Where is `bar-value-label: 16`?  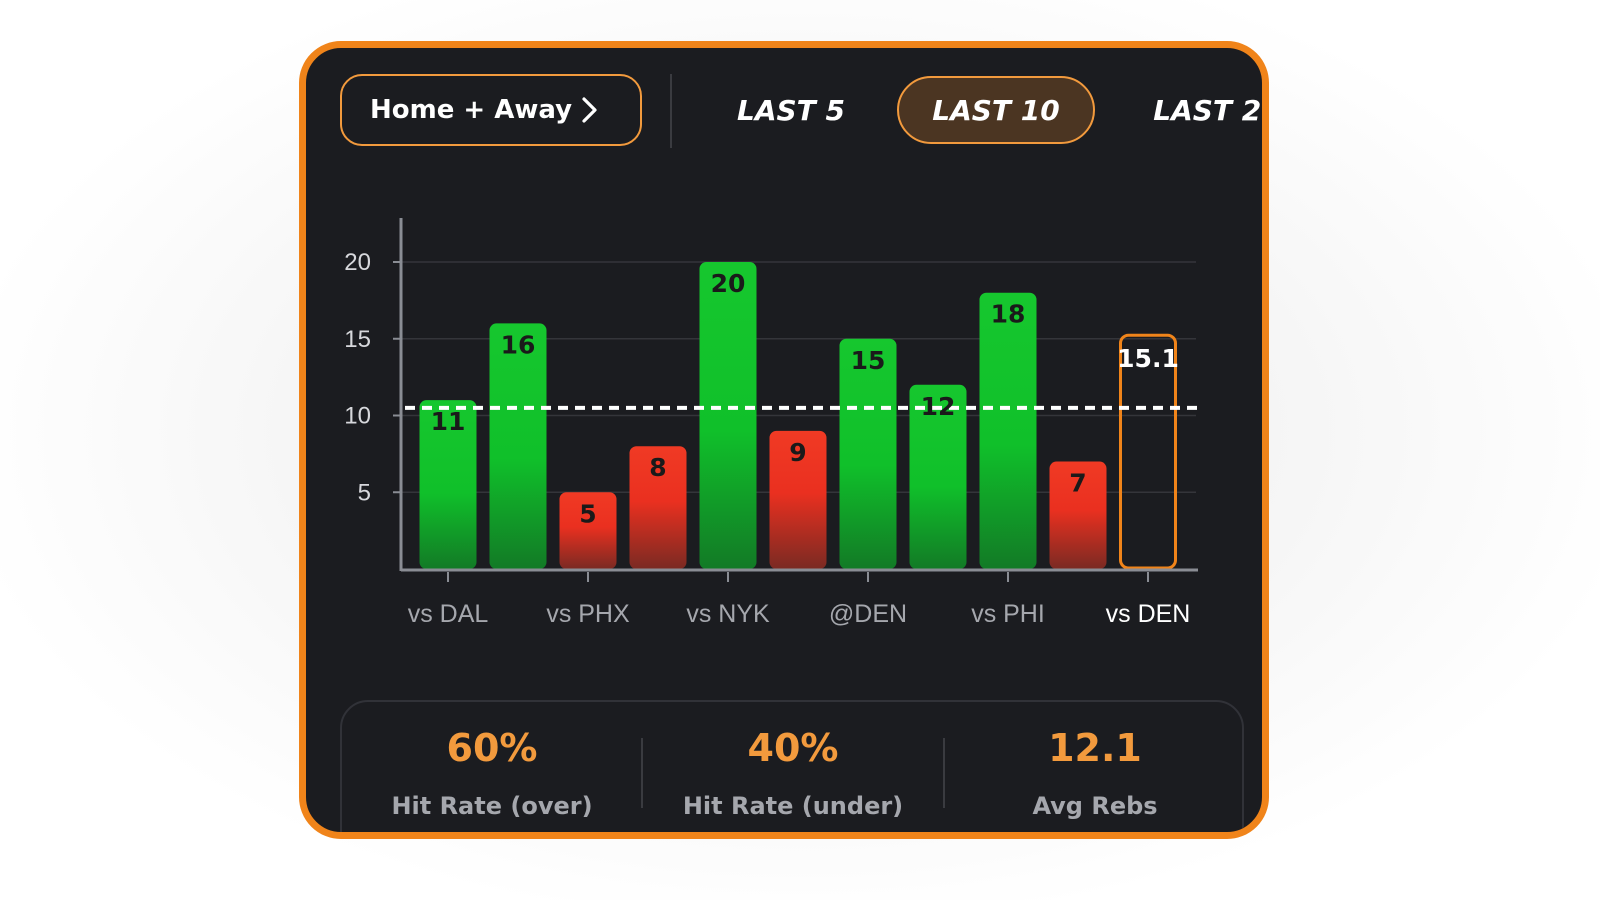
bar-value-label: 16 is located at coordinates (518, 344).